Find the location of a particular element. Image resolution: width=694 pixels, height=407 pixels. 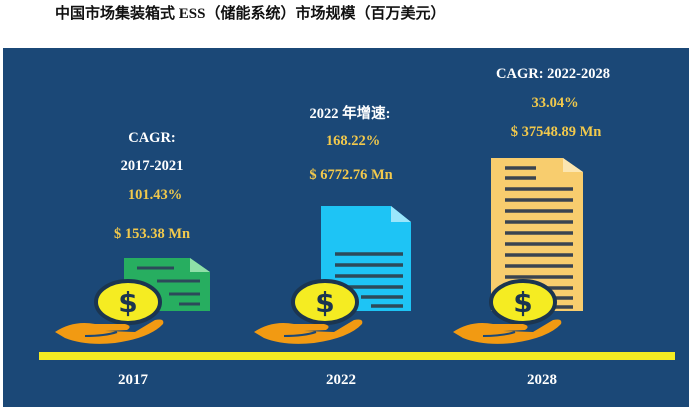

dollar-coin-icon-2022: $ is located at coordinates (325, 302).